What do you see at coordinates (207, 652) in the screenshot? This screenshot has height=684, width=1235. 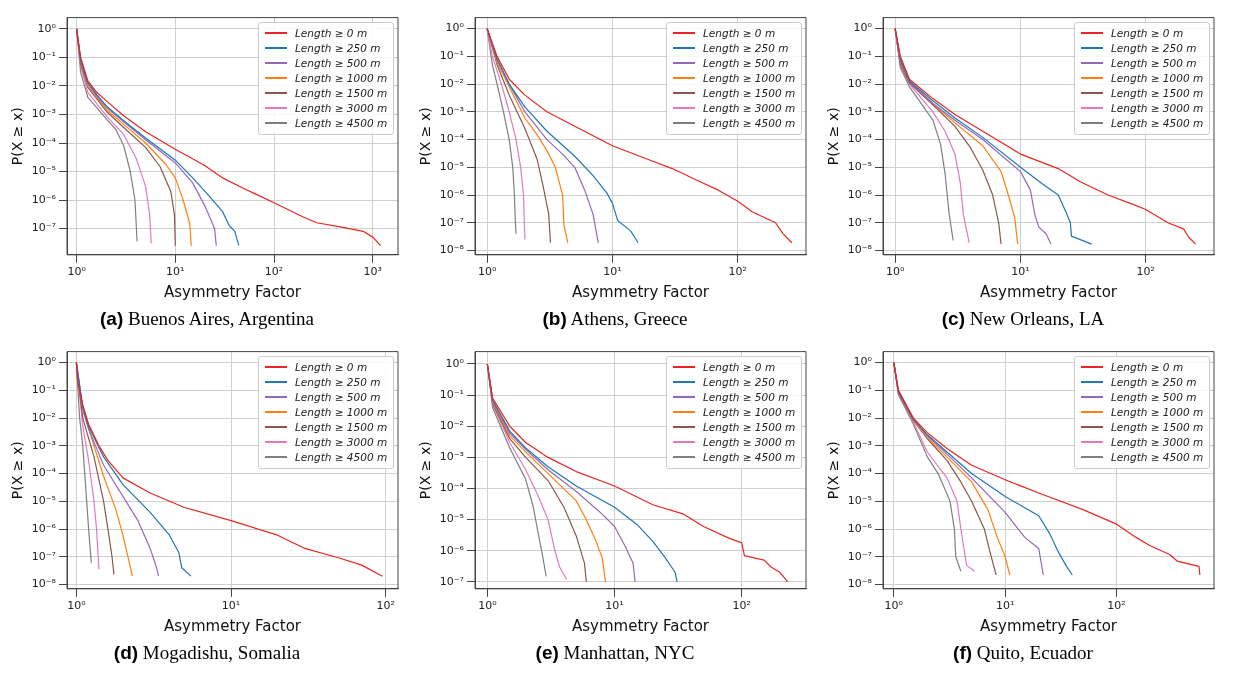 I see `text: (d) Mogadishu, Somalia` at bounding box center [207, 652].